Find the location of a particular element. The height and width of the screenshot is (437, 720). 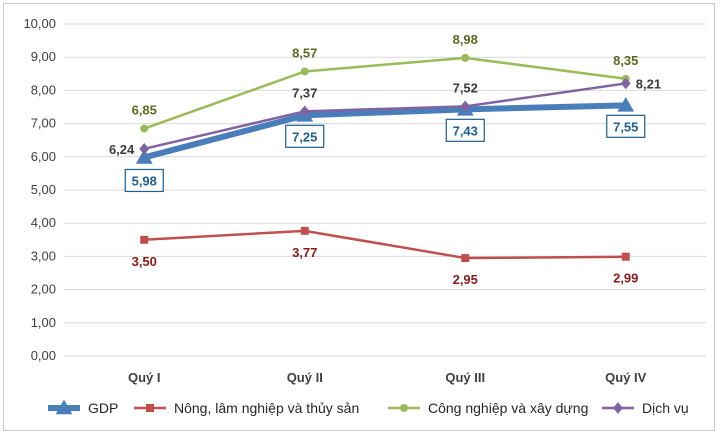

y-tick-label: 9,00 is located at coordinates (43, 56).